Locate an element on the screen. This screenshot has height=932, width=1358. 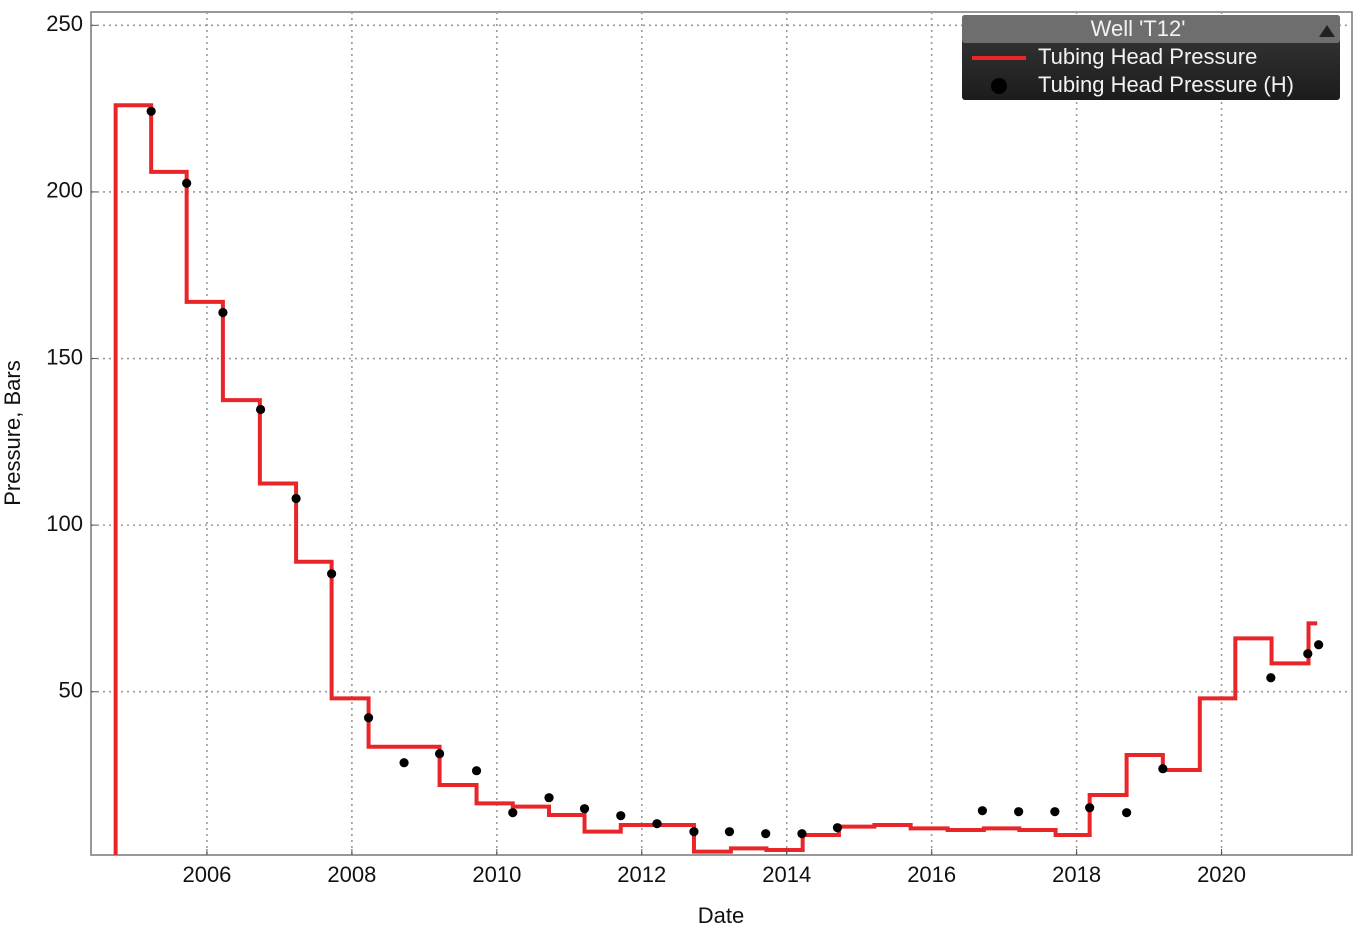
x-tick-label: 2012 is located at coordinates (641, 874).